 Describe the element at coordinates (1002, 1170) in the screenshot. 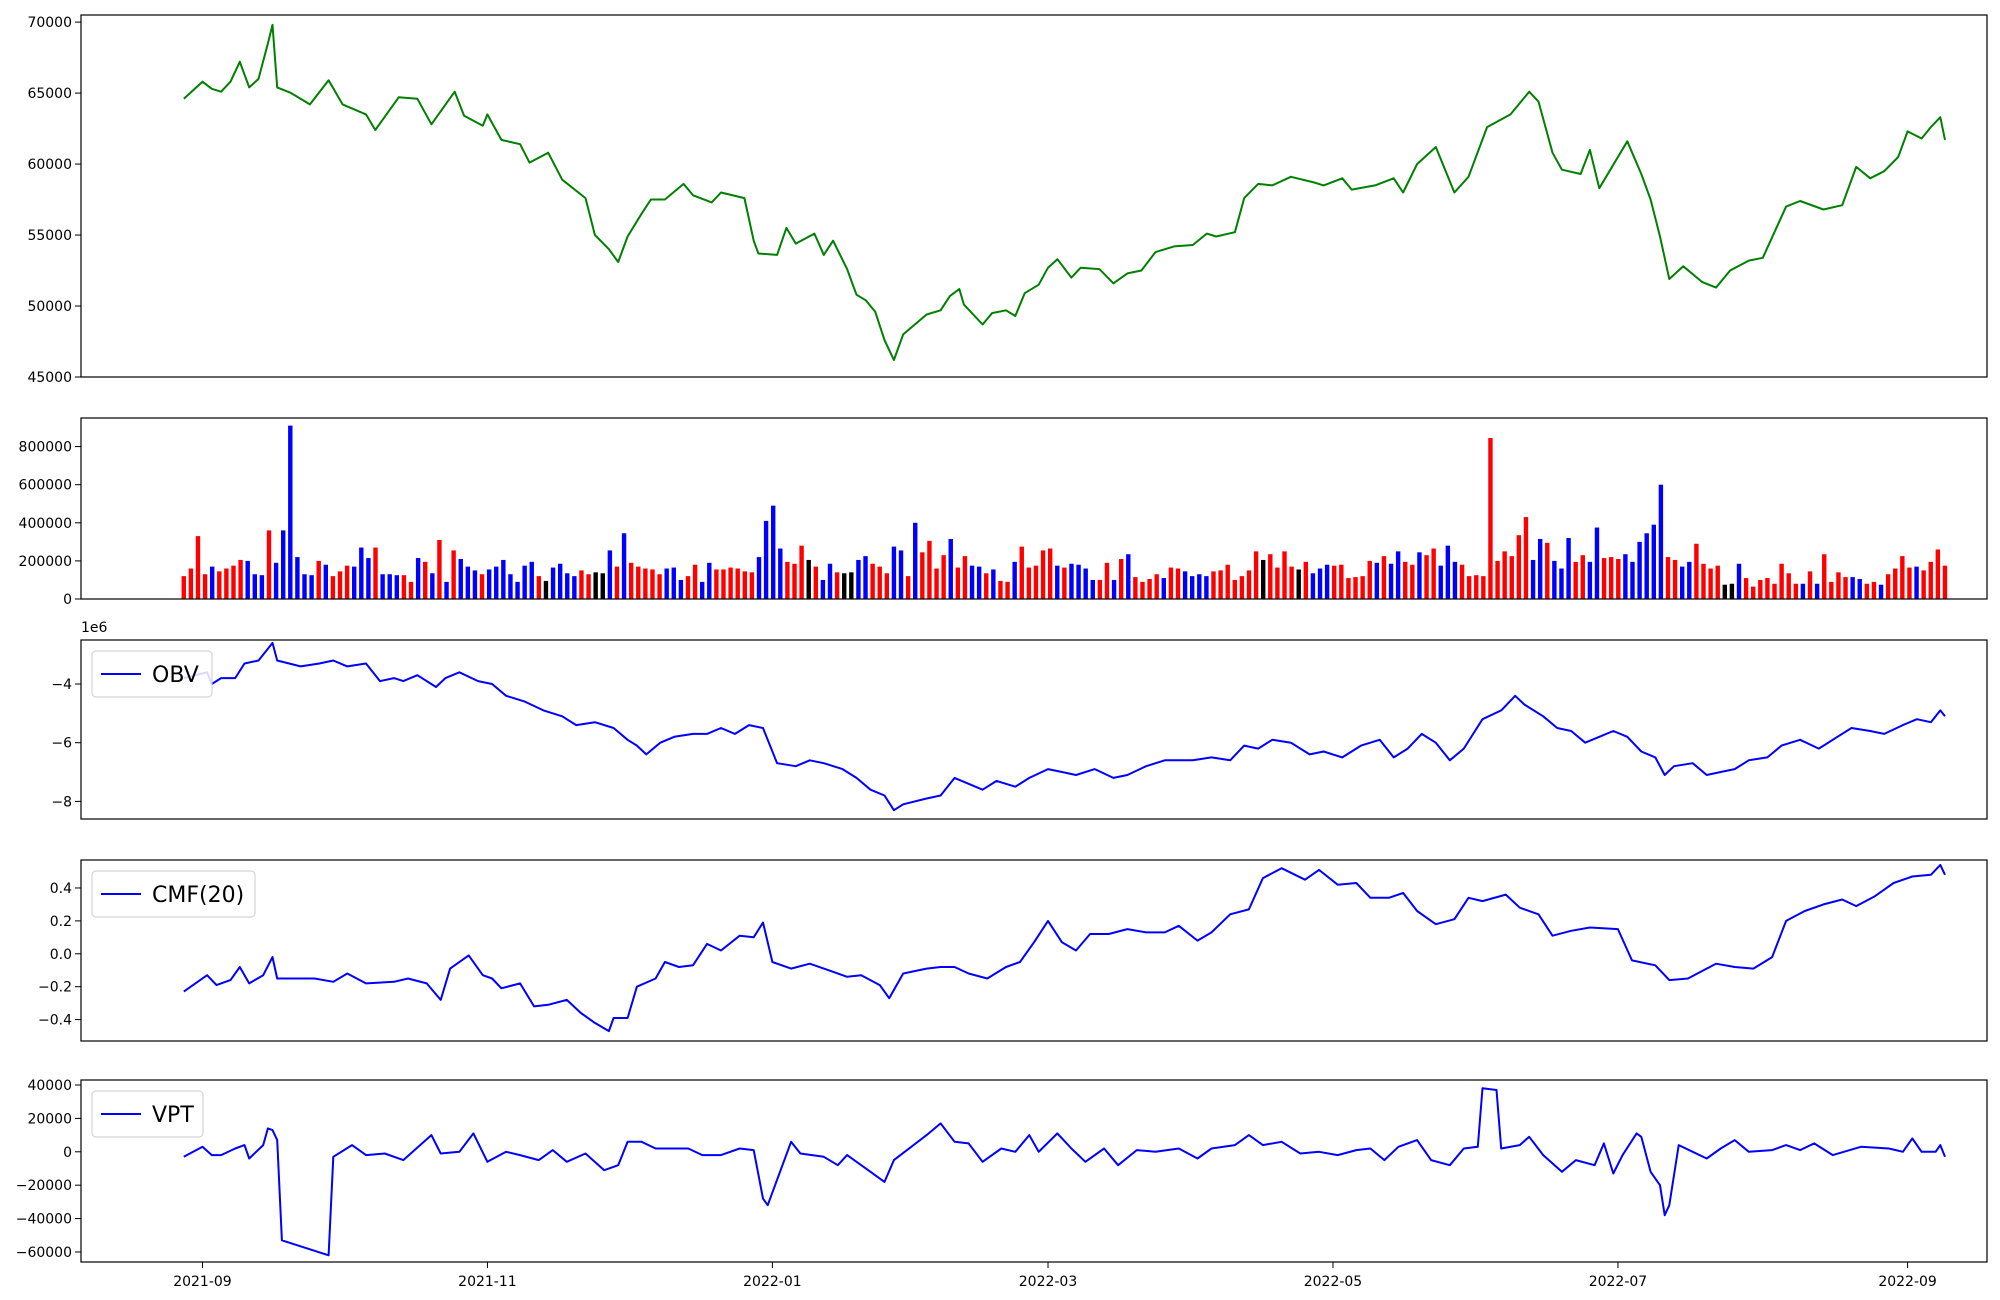

I see `vpt-panel: −60000 −40000 −20000 0 20000 40000 VPT` at that location.